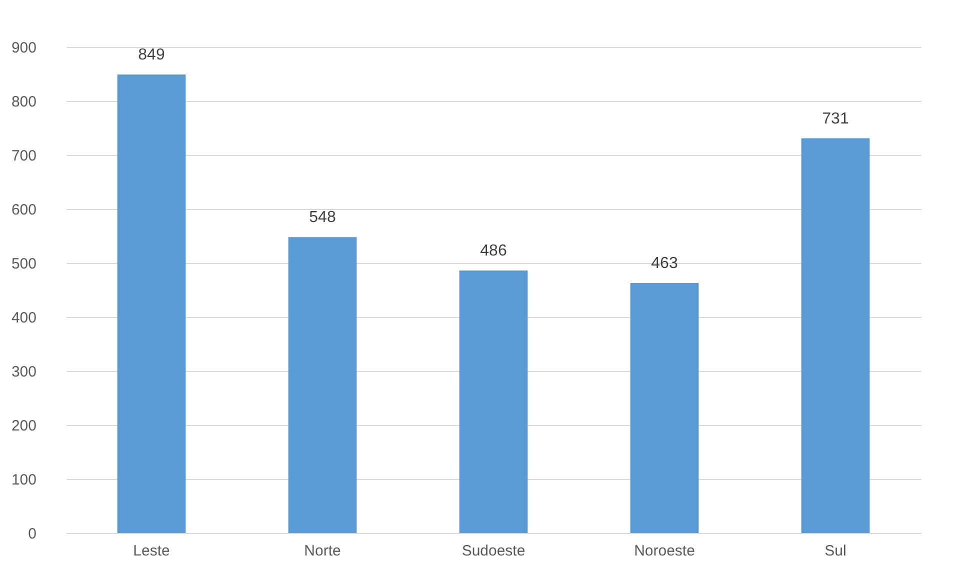  Describe the element at coordinates (23, 426) in the screenshot. I see `y-tick-label: 200` at that location.